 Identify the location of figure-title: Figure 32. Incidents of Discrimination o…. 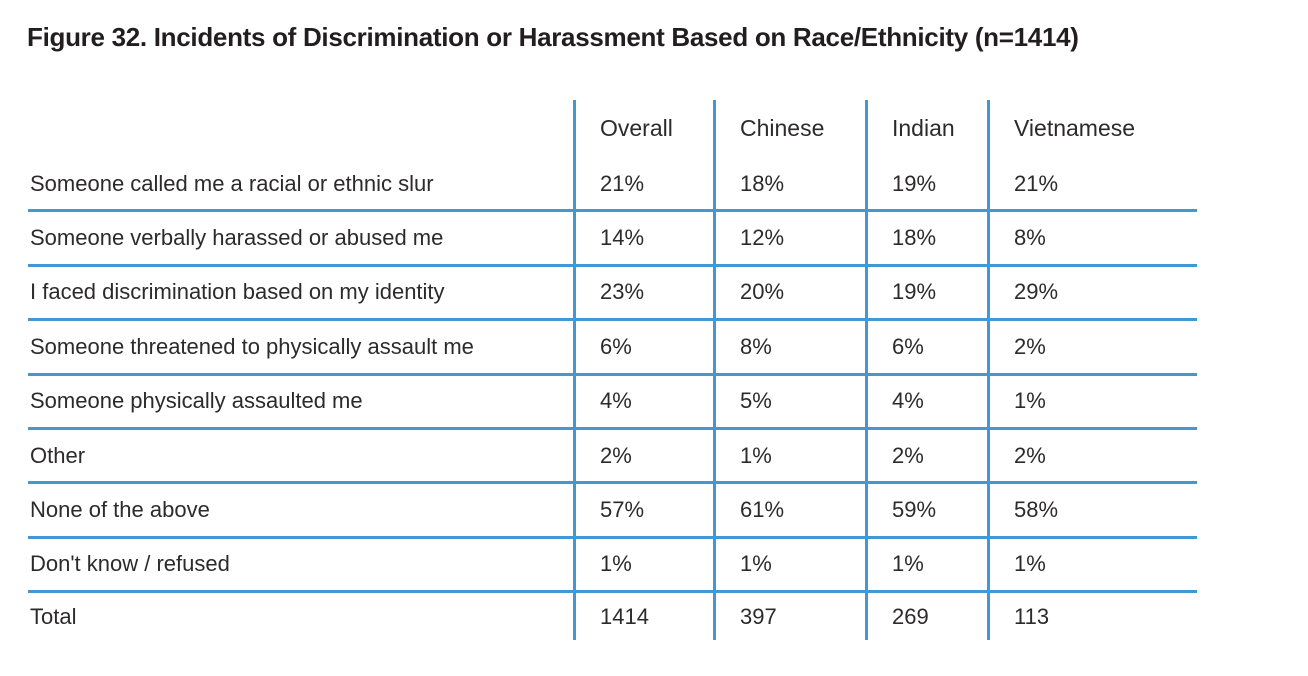
(553, 37).